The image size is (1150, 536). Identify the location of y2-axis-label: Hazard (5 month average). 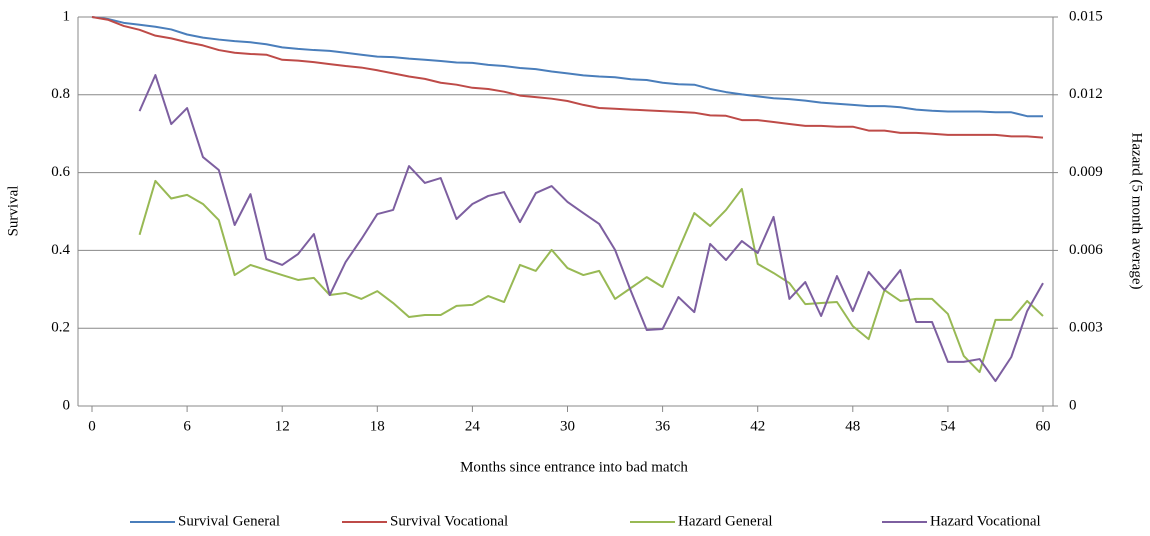
(1137, 210).